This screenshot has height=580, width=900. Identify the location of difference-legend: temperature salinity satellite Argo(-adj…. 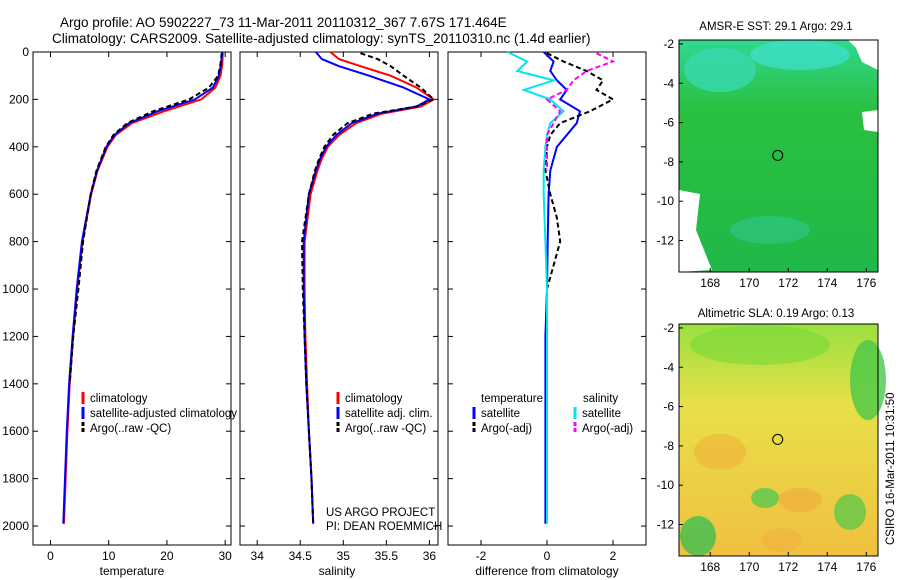
(552, 414).